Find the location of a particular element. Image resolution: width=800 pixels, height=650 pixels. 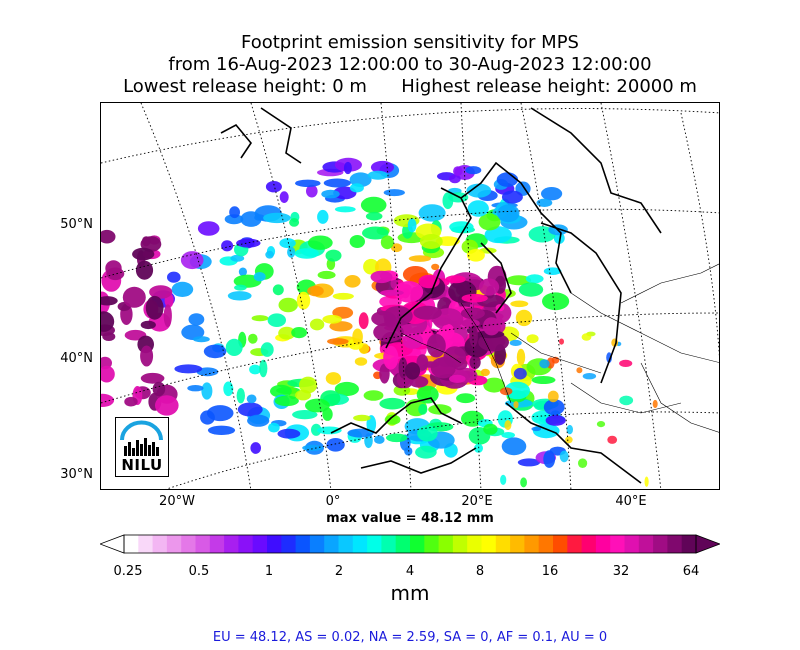

colorbar-tick: 16 is located at coordinates (550, 571).